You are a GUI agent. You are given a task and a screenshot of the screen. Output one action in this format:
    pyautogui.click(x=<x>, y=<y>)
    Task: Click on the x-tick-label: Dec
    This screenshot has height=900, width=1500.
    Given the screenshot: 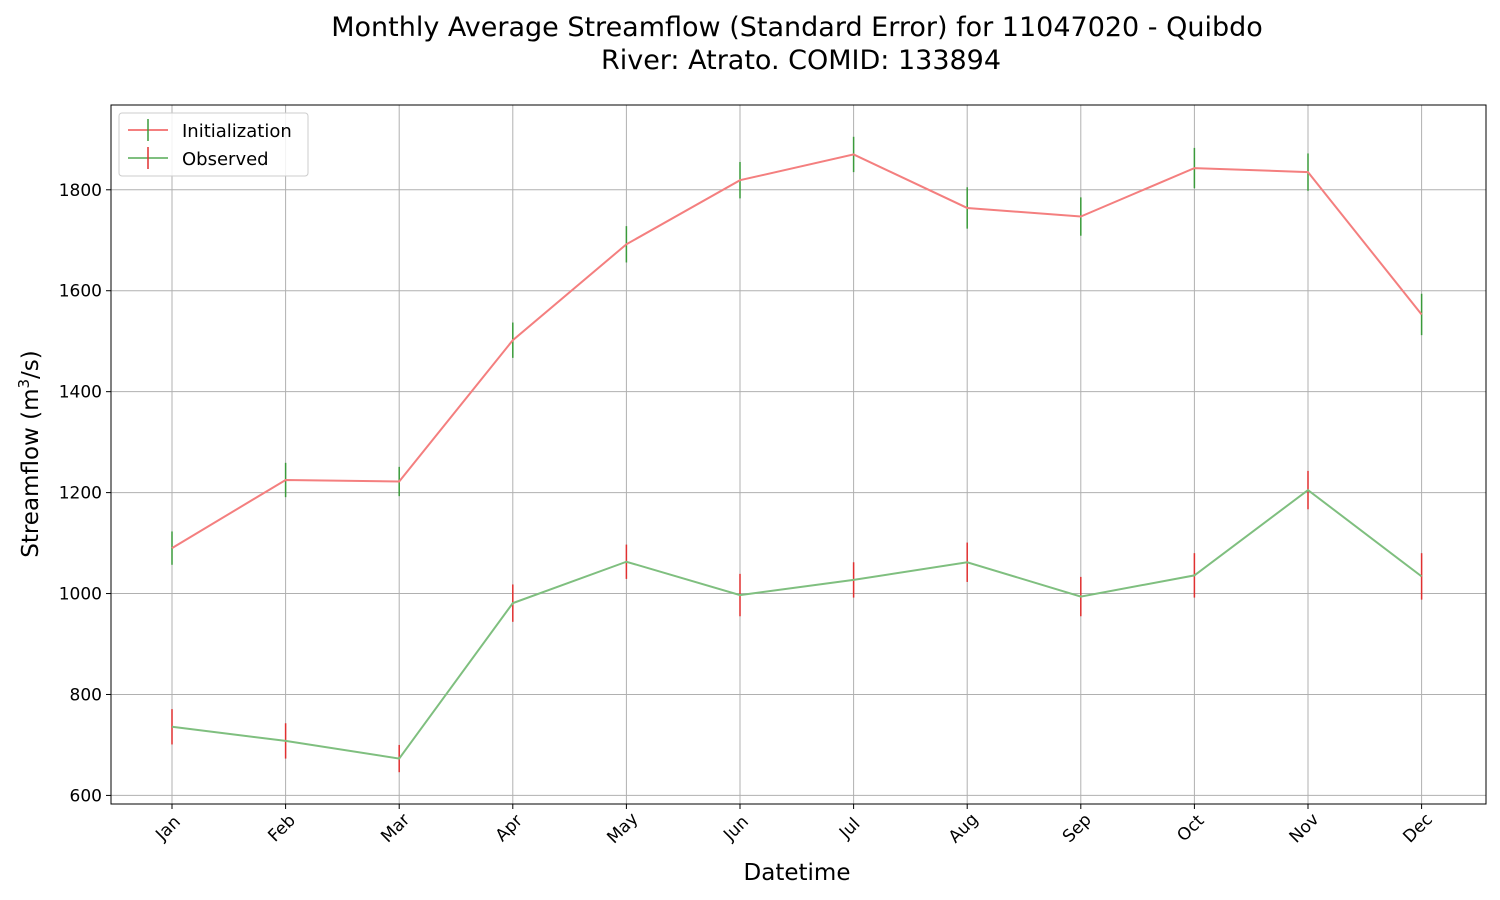 What is the action you would take?
    pyautogui.click(x=1417, y=828)
    